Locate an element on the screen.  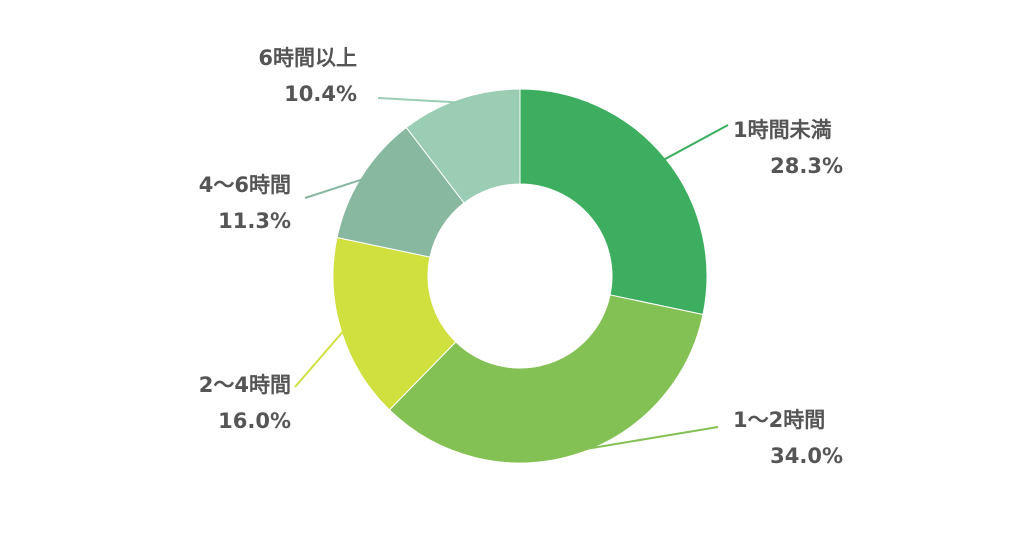
slice-value-1: 28.3% is located at coordinates (806, 166).